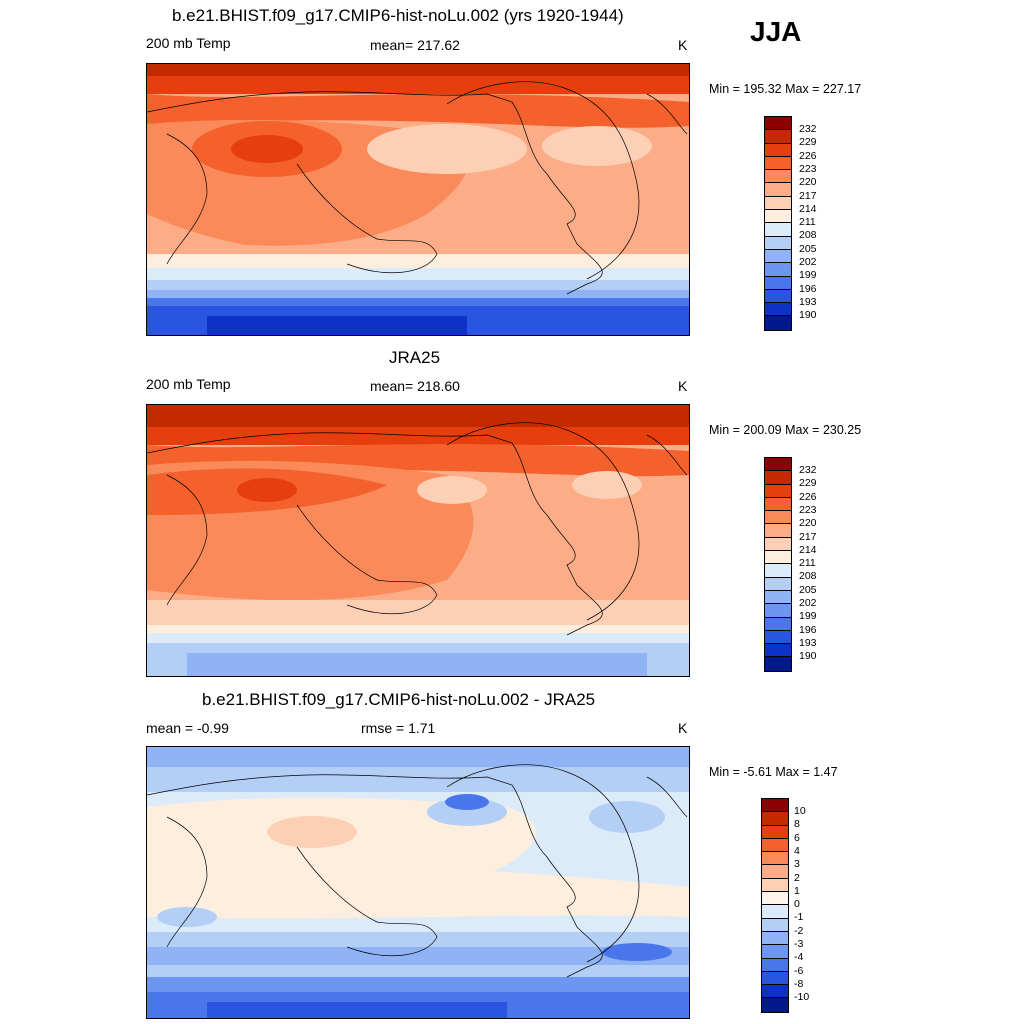 Image resolution: width=1024 pixels, height=1024 pixels. I want to click on panel-1-left-label: 200 mb Temp, so click(188, 43).